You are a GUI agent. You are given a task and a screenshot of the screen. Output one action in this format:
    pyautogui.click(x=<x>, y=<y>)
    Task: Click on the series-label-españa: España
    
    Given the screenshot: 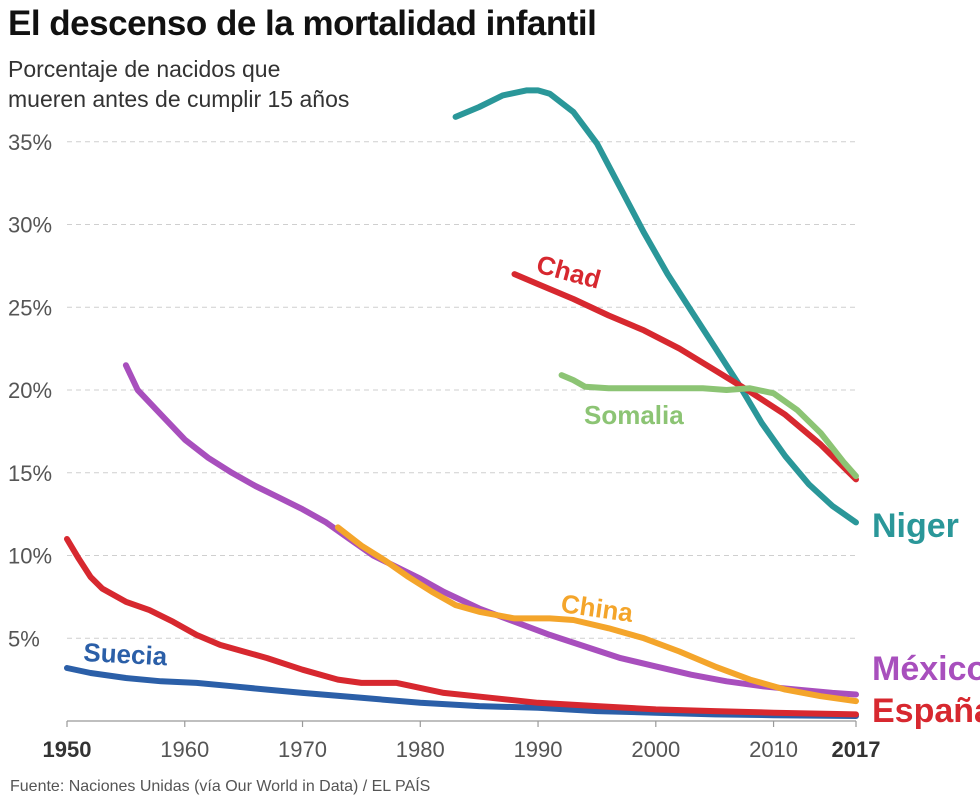 What is the action you would take?
    pyautogui.click(x=926, y=711)
    